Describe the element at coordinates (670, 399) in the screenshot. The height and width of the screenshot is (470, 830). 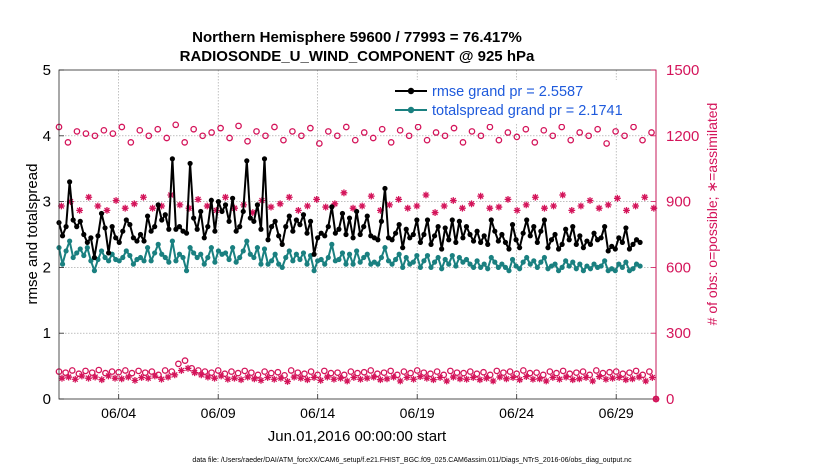
I see `y-right-tick-label: 0` at that location.